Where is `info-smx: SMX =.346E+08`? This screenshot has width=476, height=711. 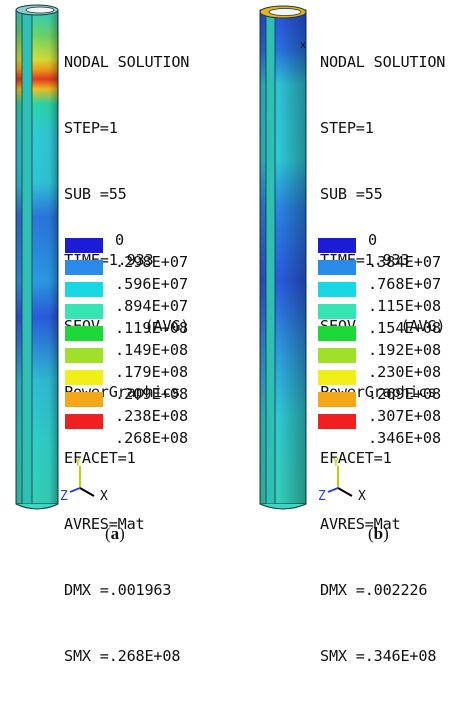
info-smx: SMX =.346E+08 is located at coordinates (378, 656).